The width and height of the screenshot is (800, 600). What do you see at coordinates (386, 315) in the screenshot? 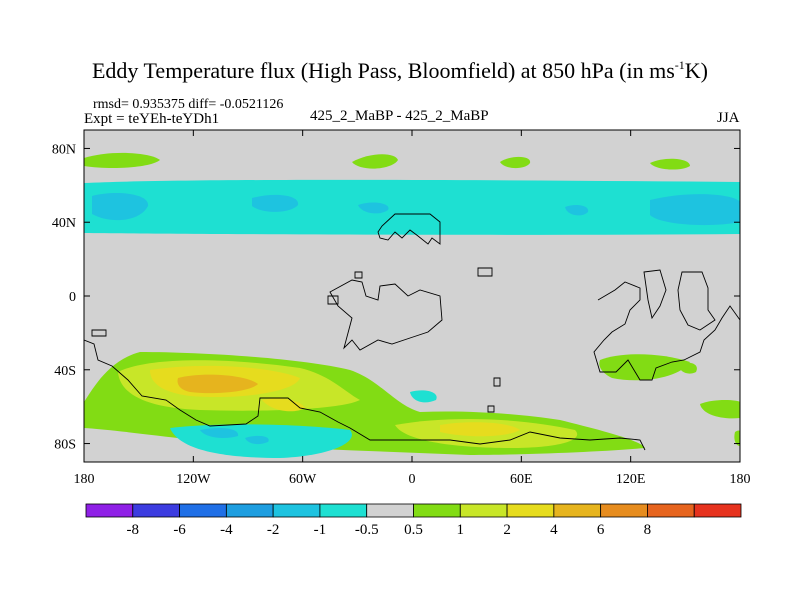
I see `coast-south-america` at bounding box center [386, 315].